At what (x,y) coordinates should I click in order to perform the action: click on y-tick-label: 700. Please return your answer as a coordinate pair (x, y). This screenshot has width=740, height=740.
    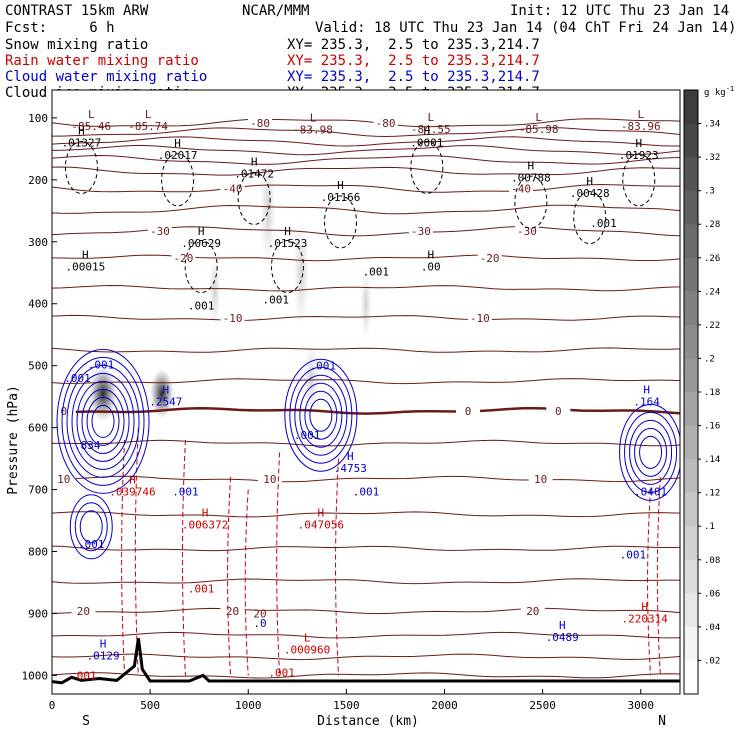
    Looking at the image, I should click on (38, 490).